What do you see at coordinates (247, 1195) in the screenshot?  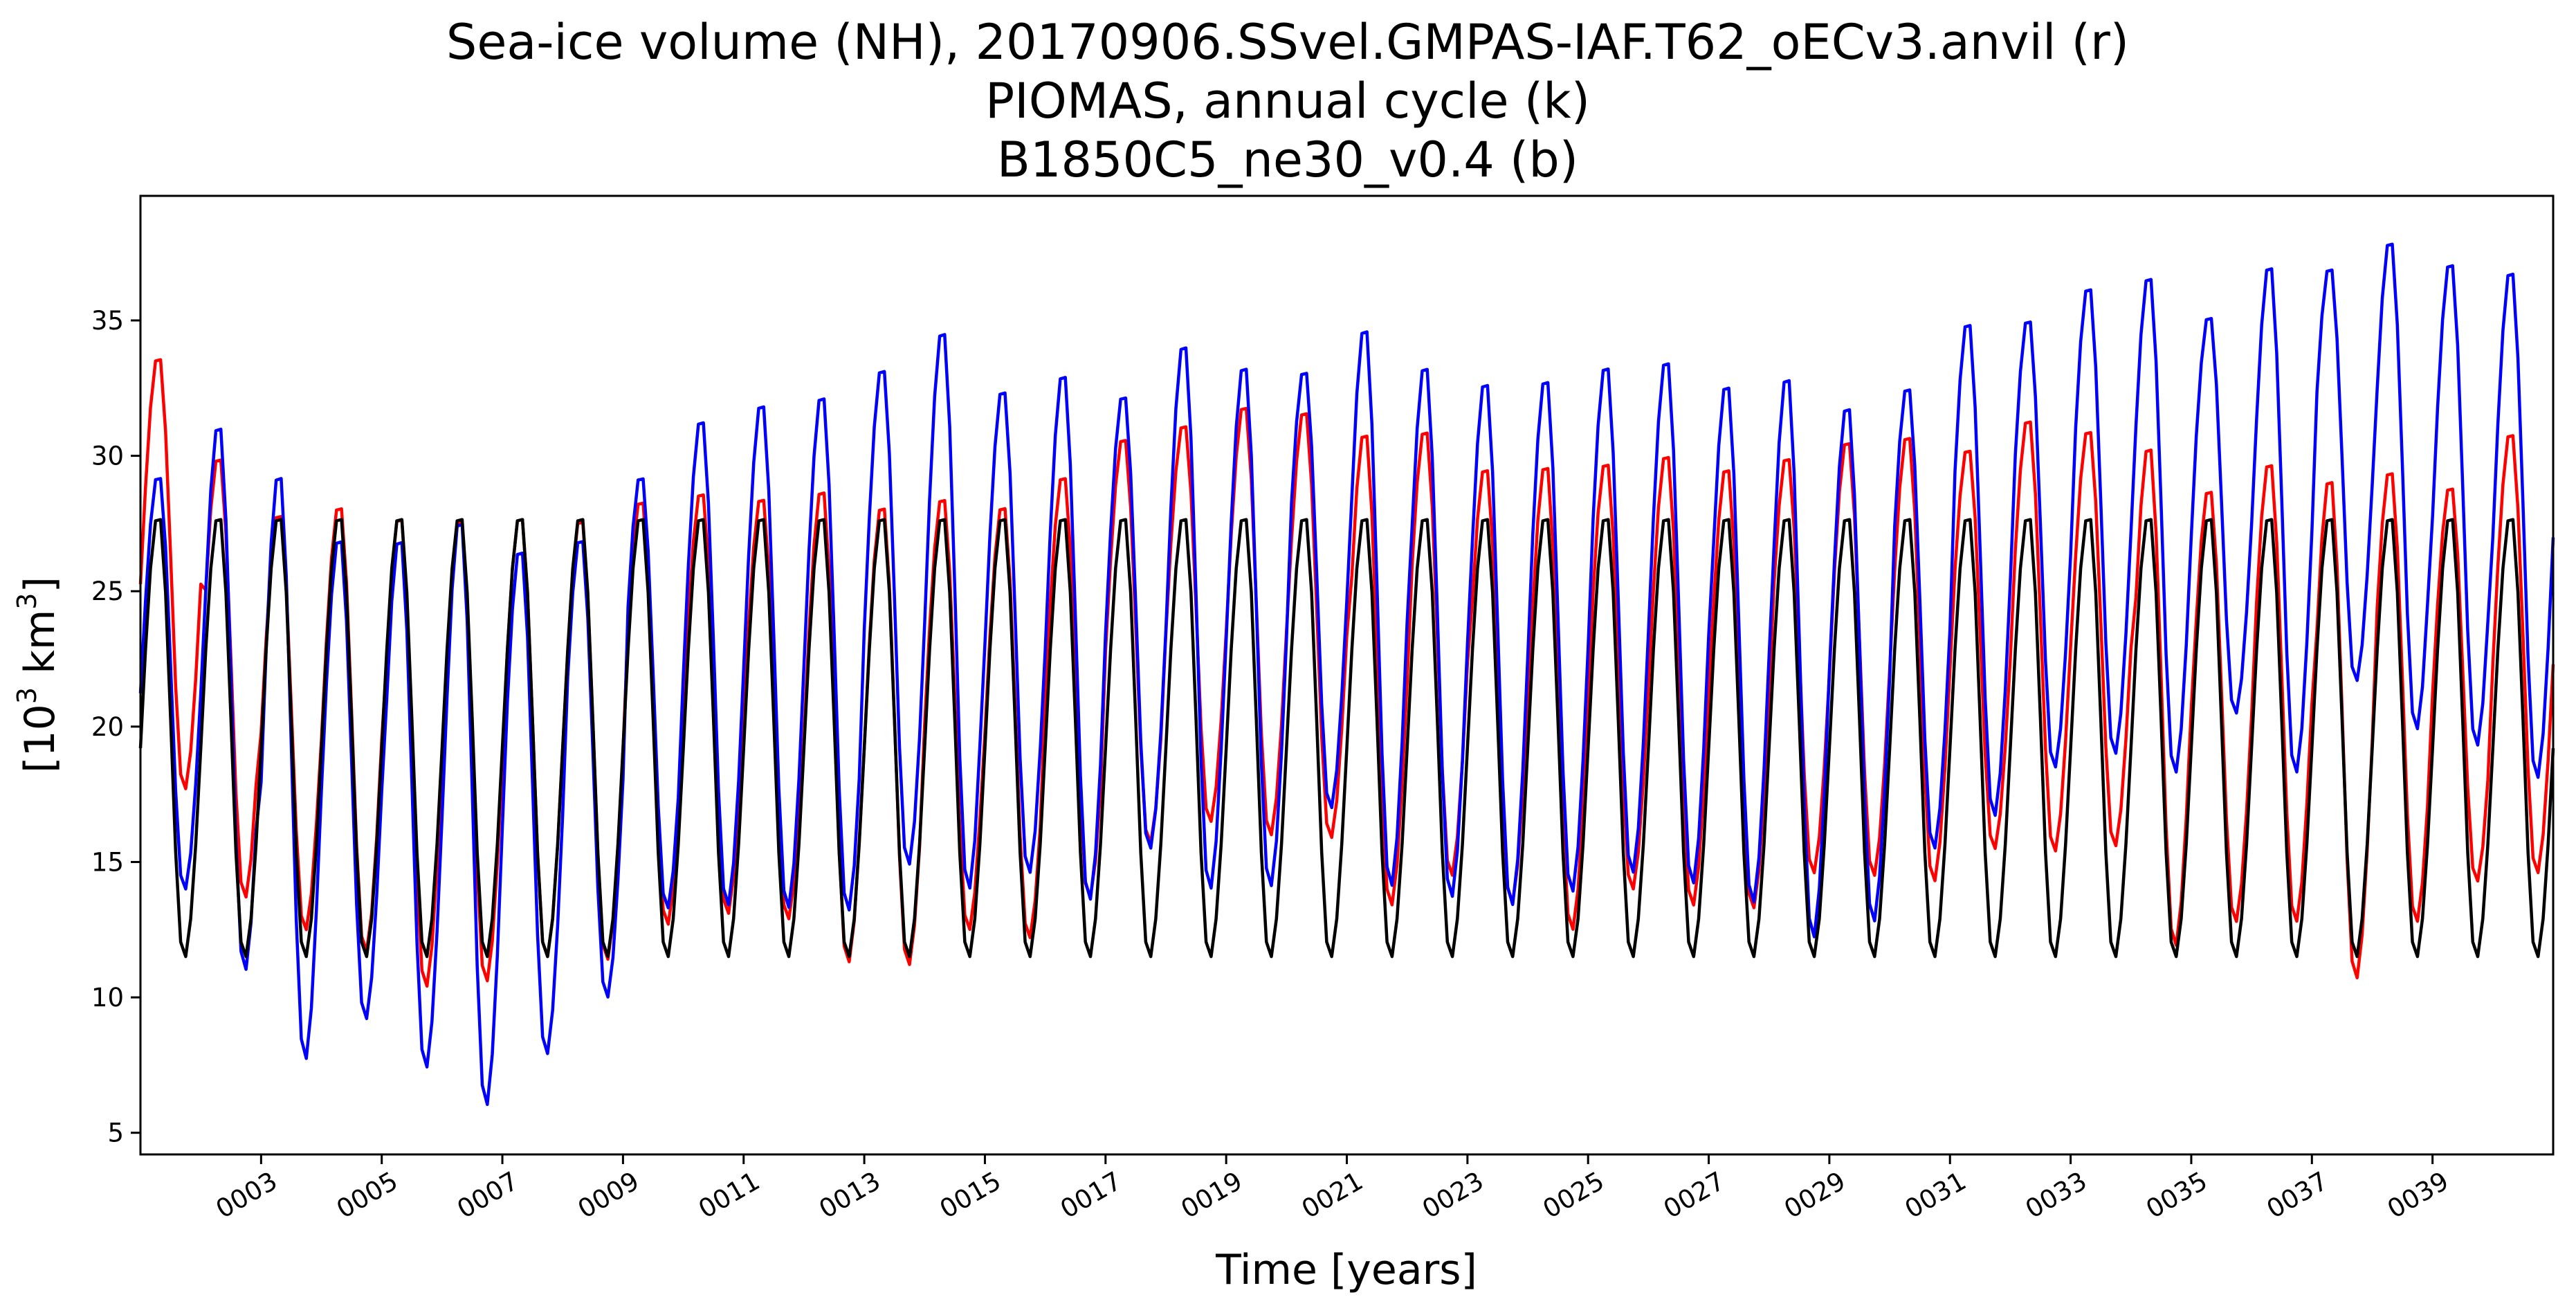 I see `x-tick-label: 0003` at bounding box center [247, 1195].